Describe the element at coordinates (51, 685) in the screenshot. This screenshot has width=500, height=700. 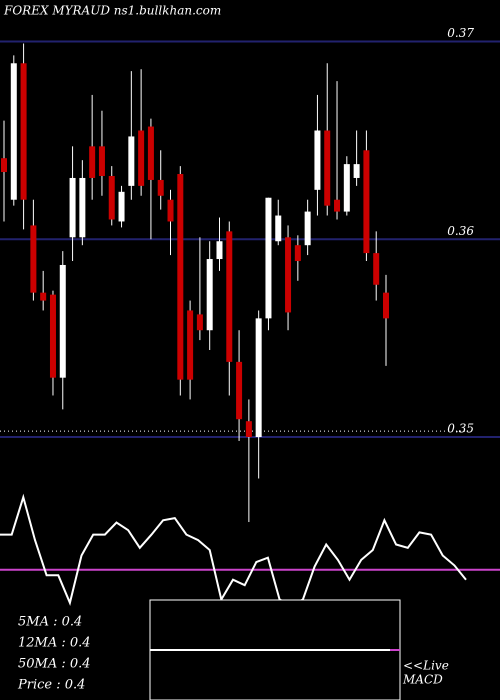
I see `stat-label: Price : 0.4` at that location.